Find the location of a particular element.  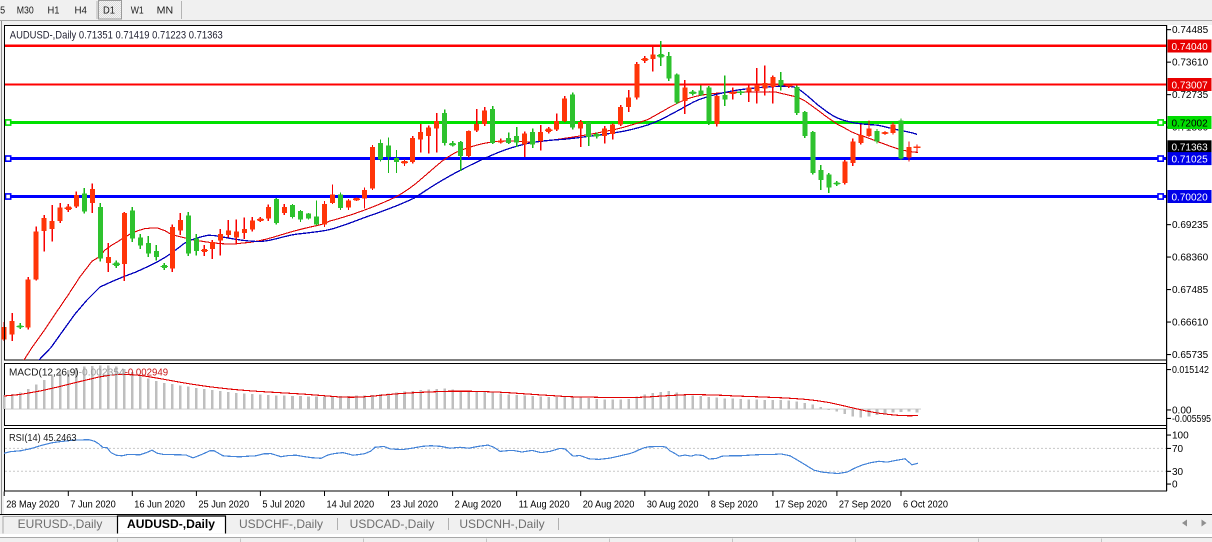

svg-text: 0.72735 is located at coordinates (1190, 95).